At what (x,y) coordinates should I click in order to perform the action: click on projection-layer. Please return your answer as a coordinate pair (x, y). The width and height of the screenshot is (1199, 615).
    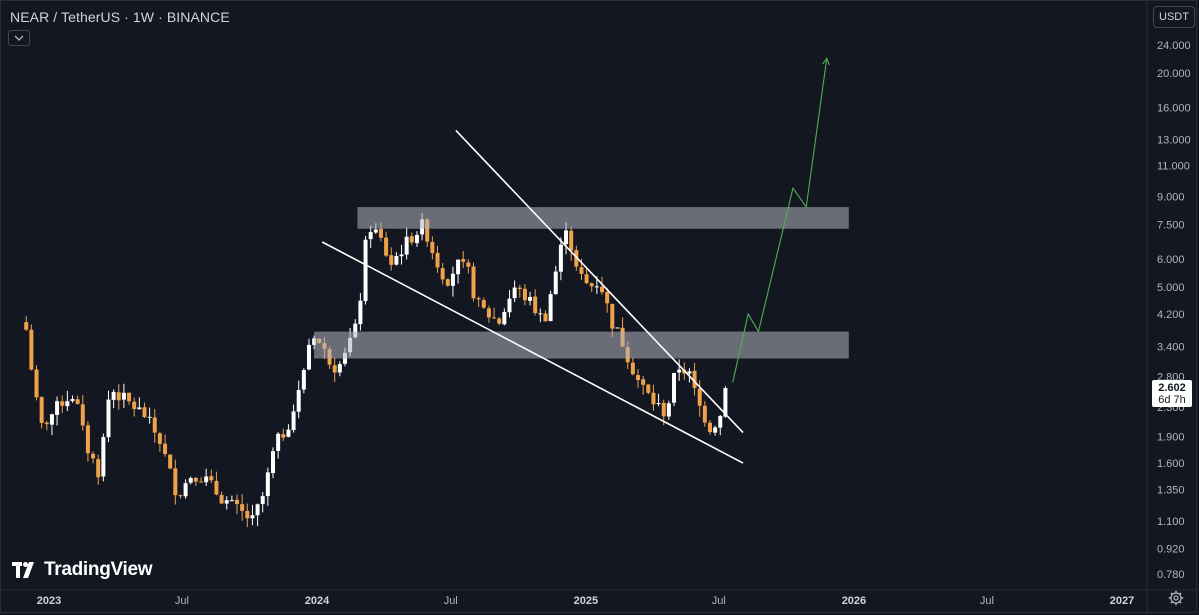
    Looking at the image, I should click on (781, 220).